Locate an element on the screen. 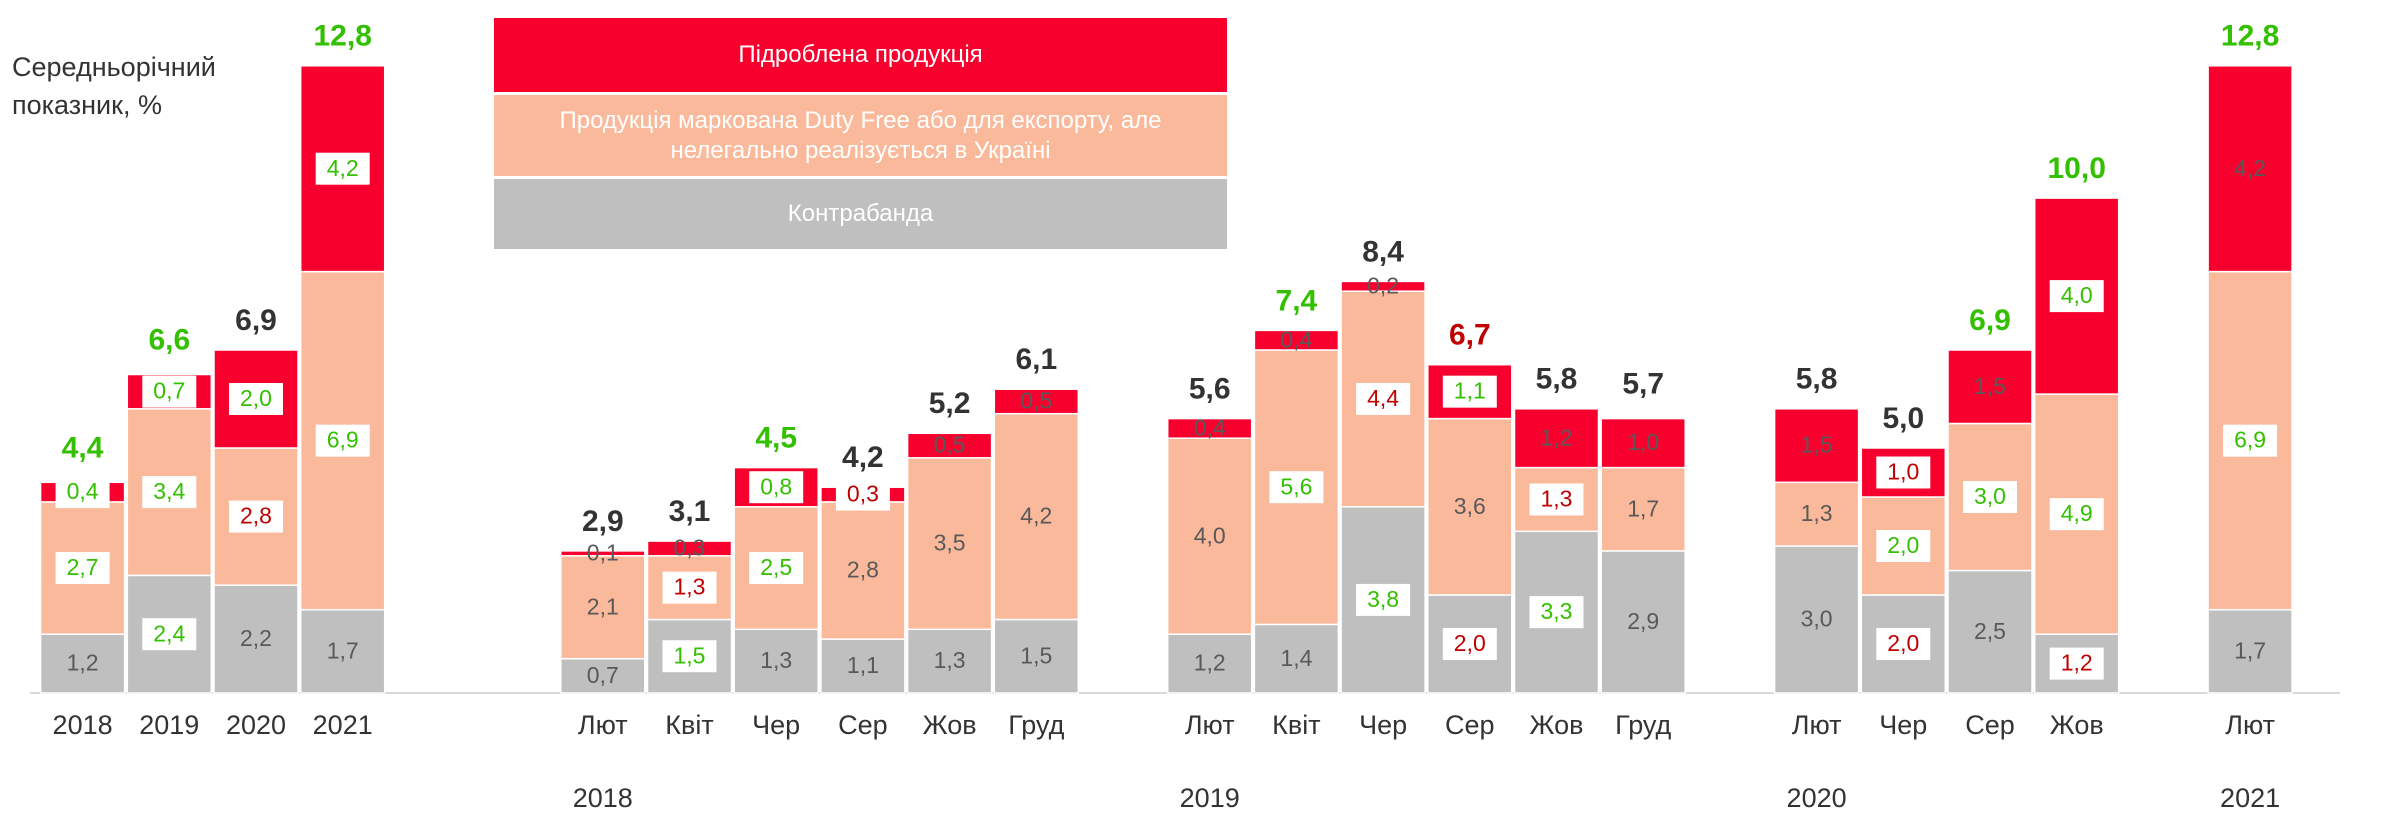  value-label: 4,9 is located at coordinates (2077, 513).